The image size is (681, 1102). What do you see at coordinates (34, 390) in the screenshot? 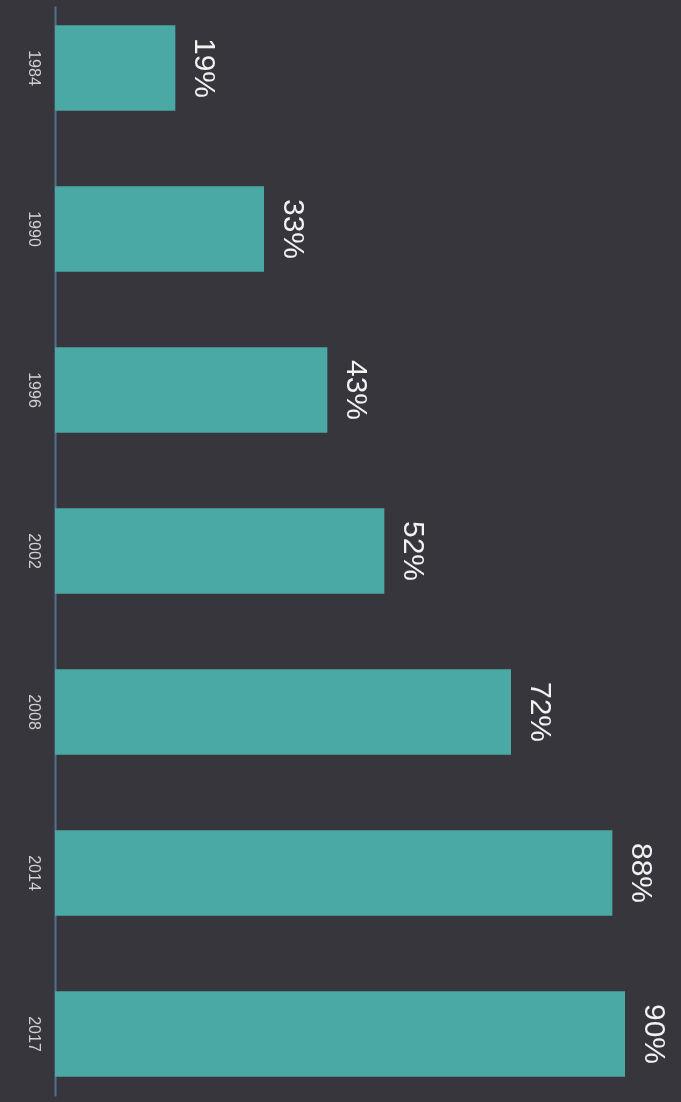
I see `y-tick-label: 1996` at bounding box center [34, 390].